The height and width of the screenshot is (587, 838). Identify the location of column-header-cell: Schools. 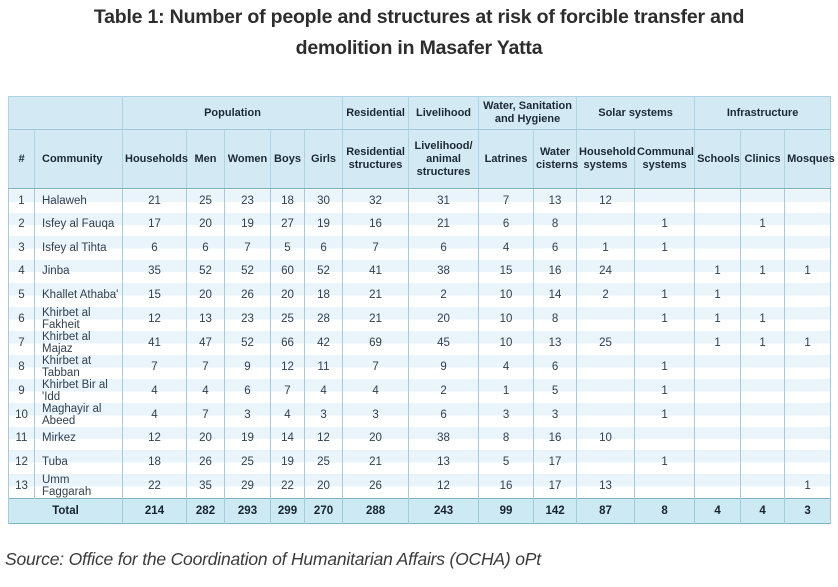
(718, 159).